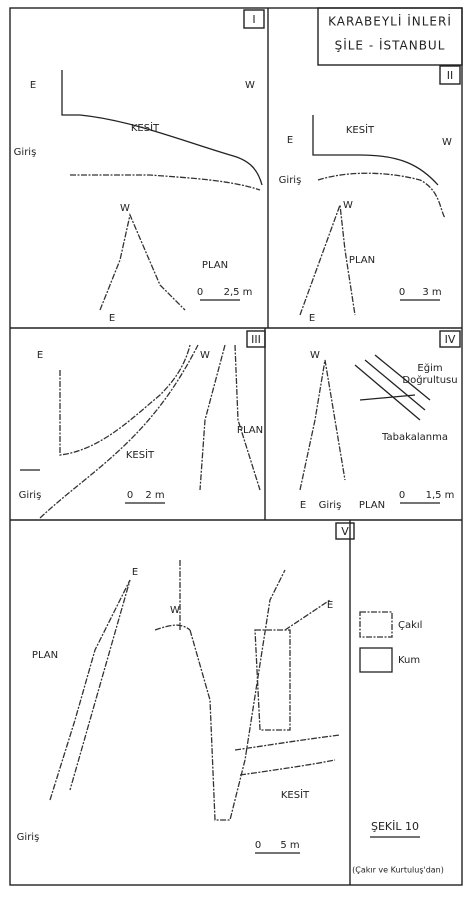 This screenshot has width=470, height=899. Describe the element at coordinates (256, 339) in the screenshot. I see `panel-label: III` at that location.